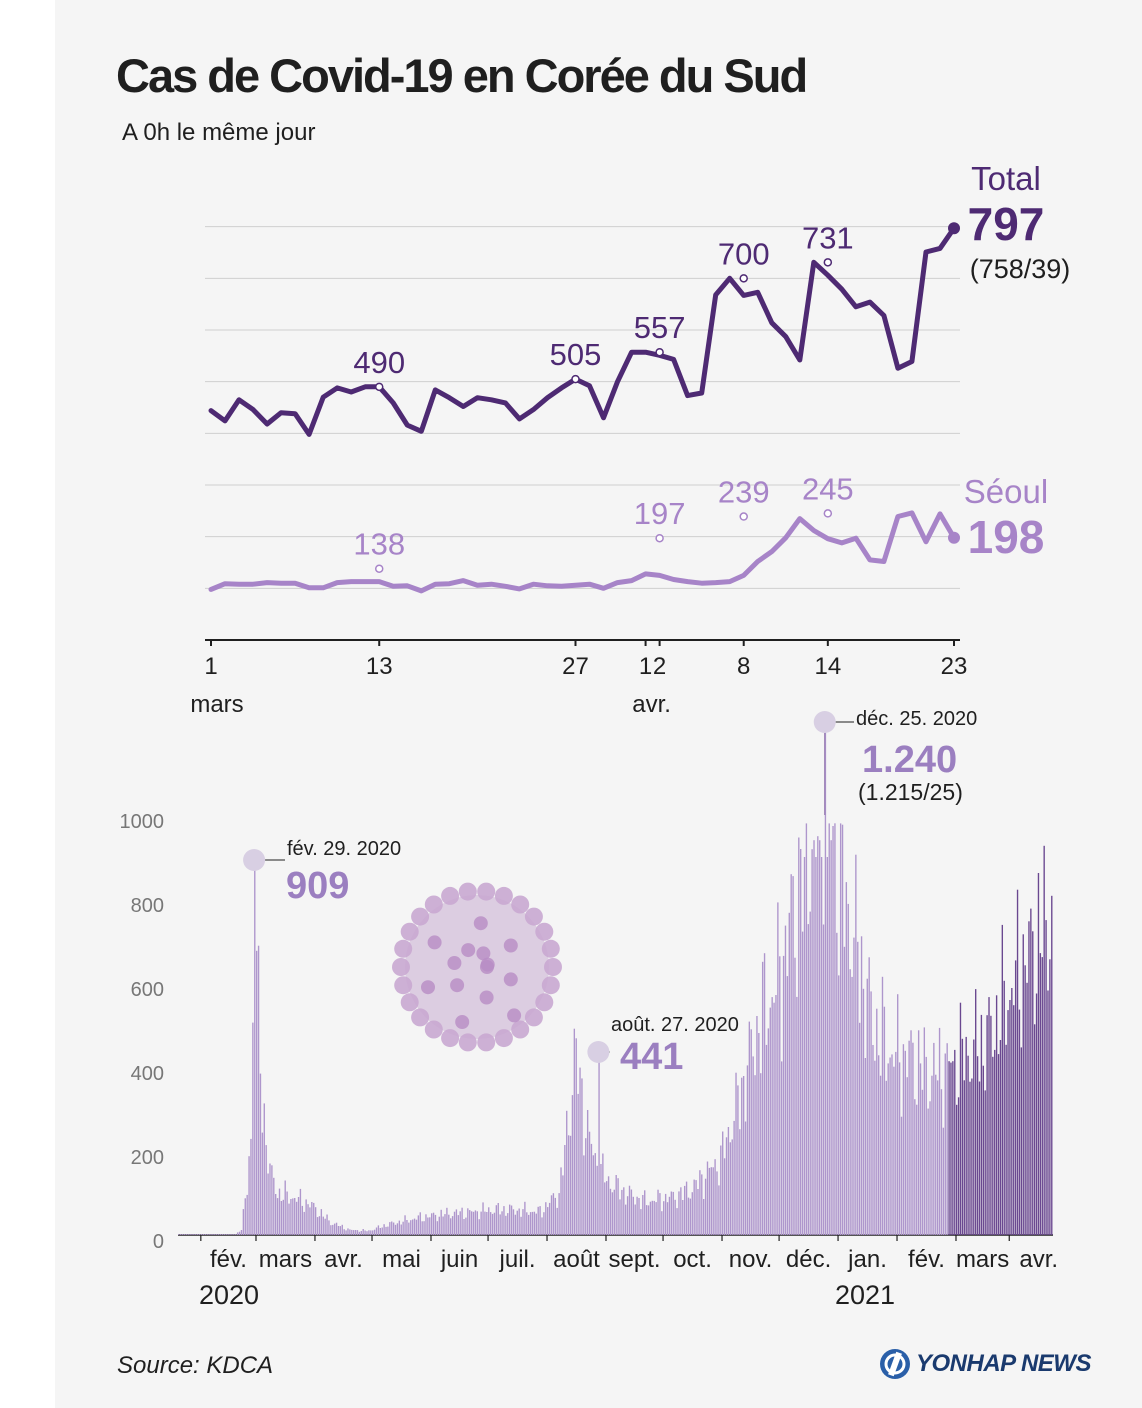  What do you see at coordinates (651, 704) in the screenshot?
I see `x-month-label: avr.` at bounding box center [651, 704].